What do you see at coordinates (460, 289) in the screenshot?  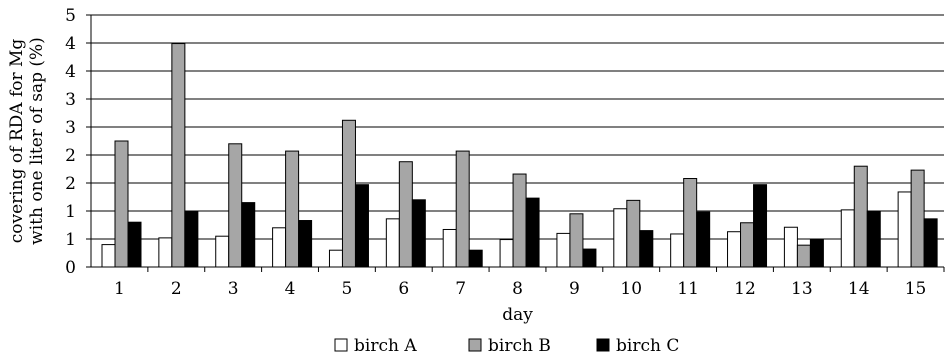 I see `x-tick-label: 7` at bounding box center [460, 289].